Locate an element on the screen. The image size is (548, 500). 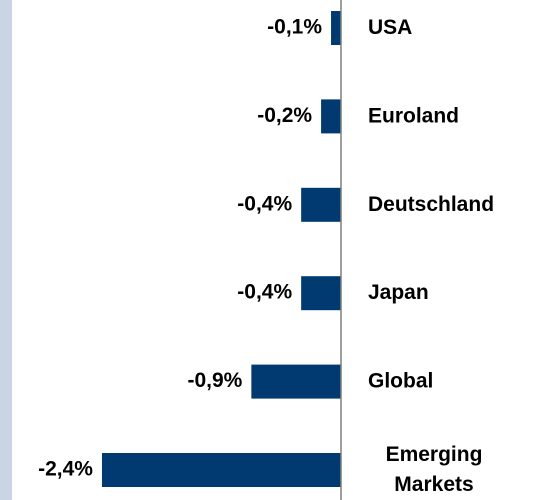
category-label: USA is located at coordinates (390, 27).